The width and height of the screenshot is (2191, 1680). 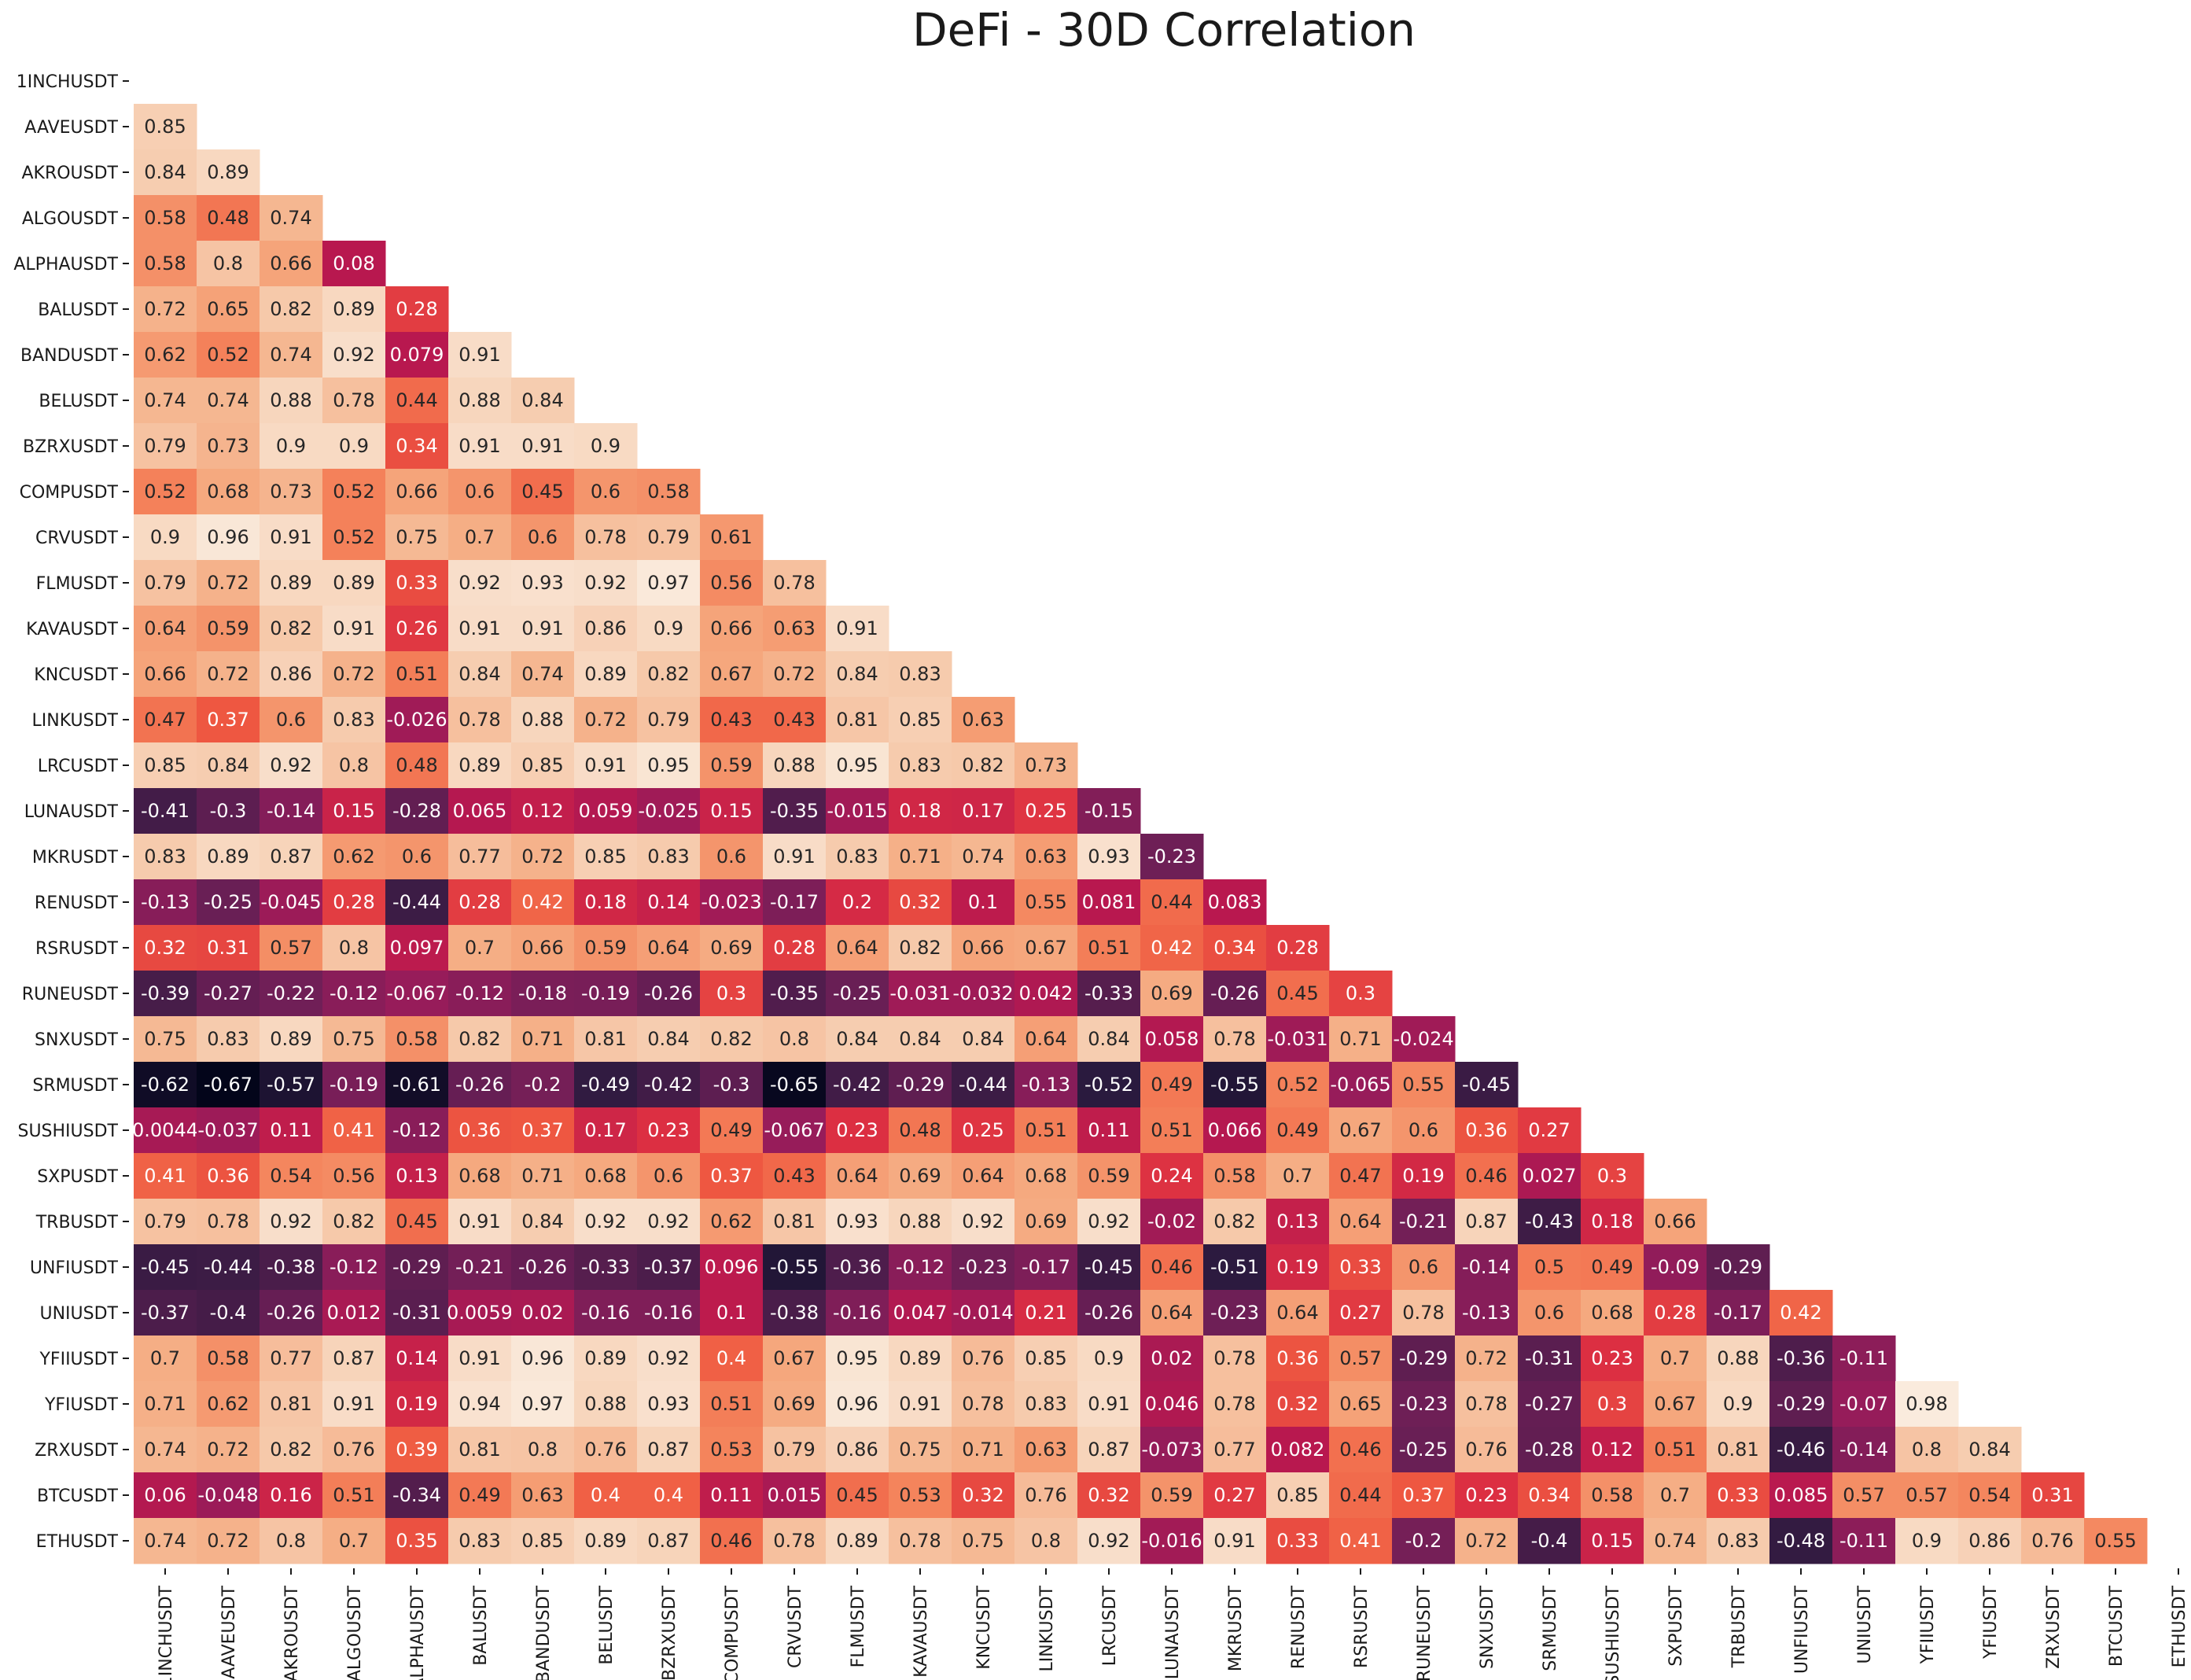 What do you see at coordinates (1360, 993) in the screenshot?
I see `cell-value: 0.3` at bounding box center [1360, 993].